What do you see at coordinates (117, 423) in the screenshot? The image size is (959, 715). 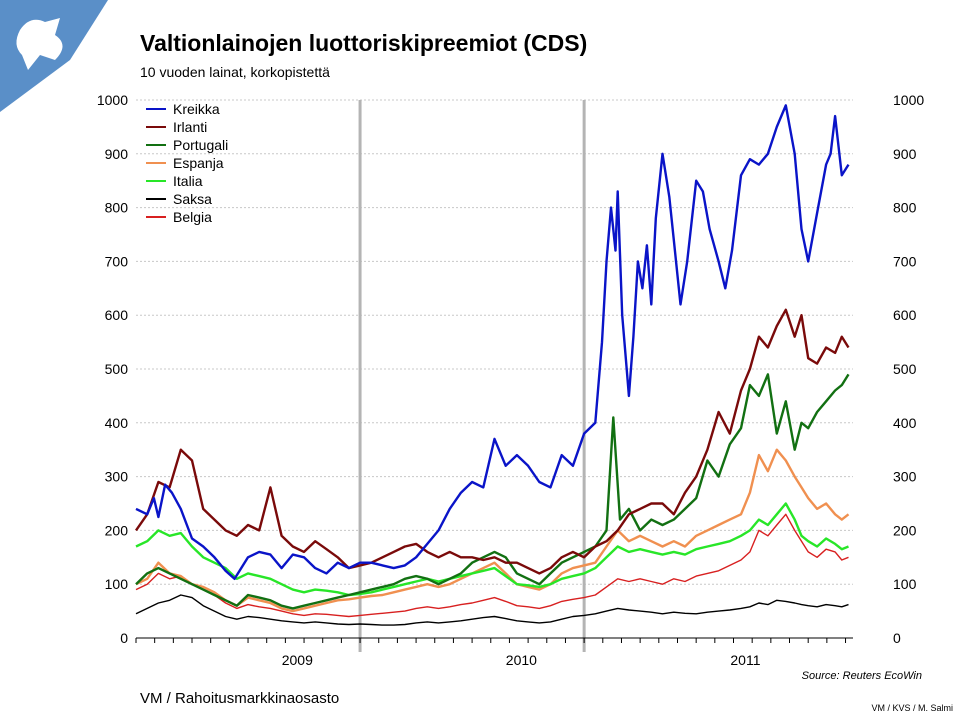 I see `y-tick-label-left: 400` at bounding box center [117, 423].